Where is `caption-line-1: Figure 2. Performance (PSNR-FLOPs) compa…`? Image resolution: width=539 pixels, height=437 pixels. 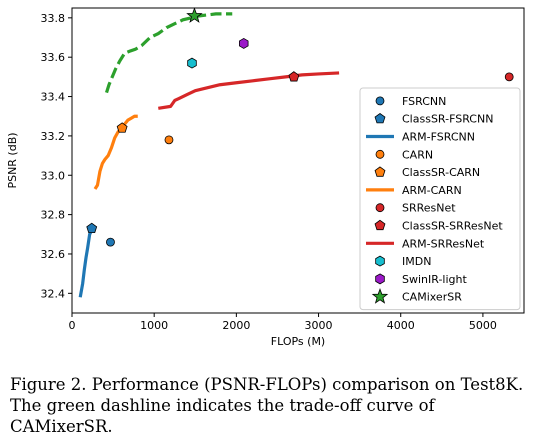
caption-line-1: Figure 2. Performance (PSNR-FLOPs) compa… is located at coordinates (267, 384).